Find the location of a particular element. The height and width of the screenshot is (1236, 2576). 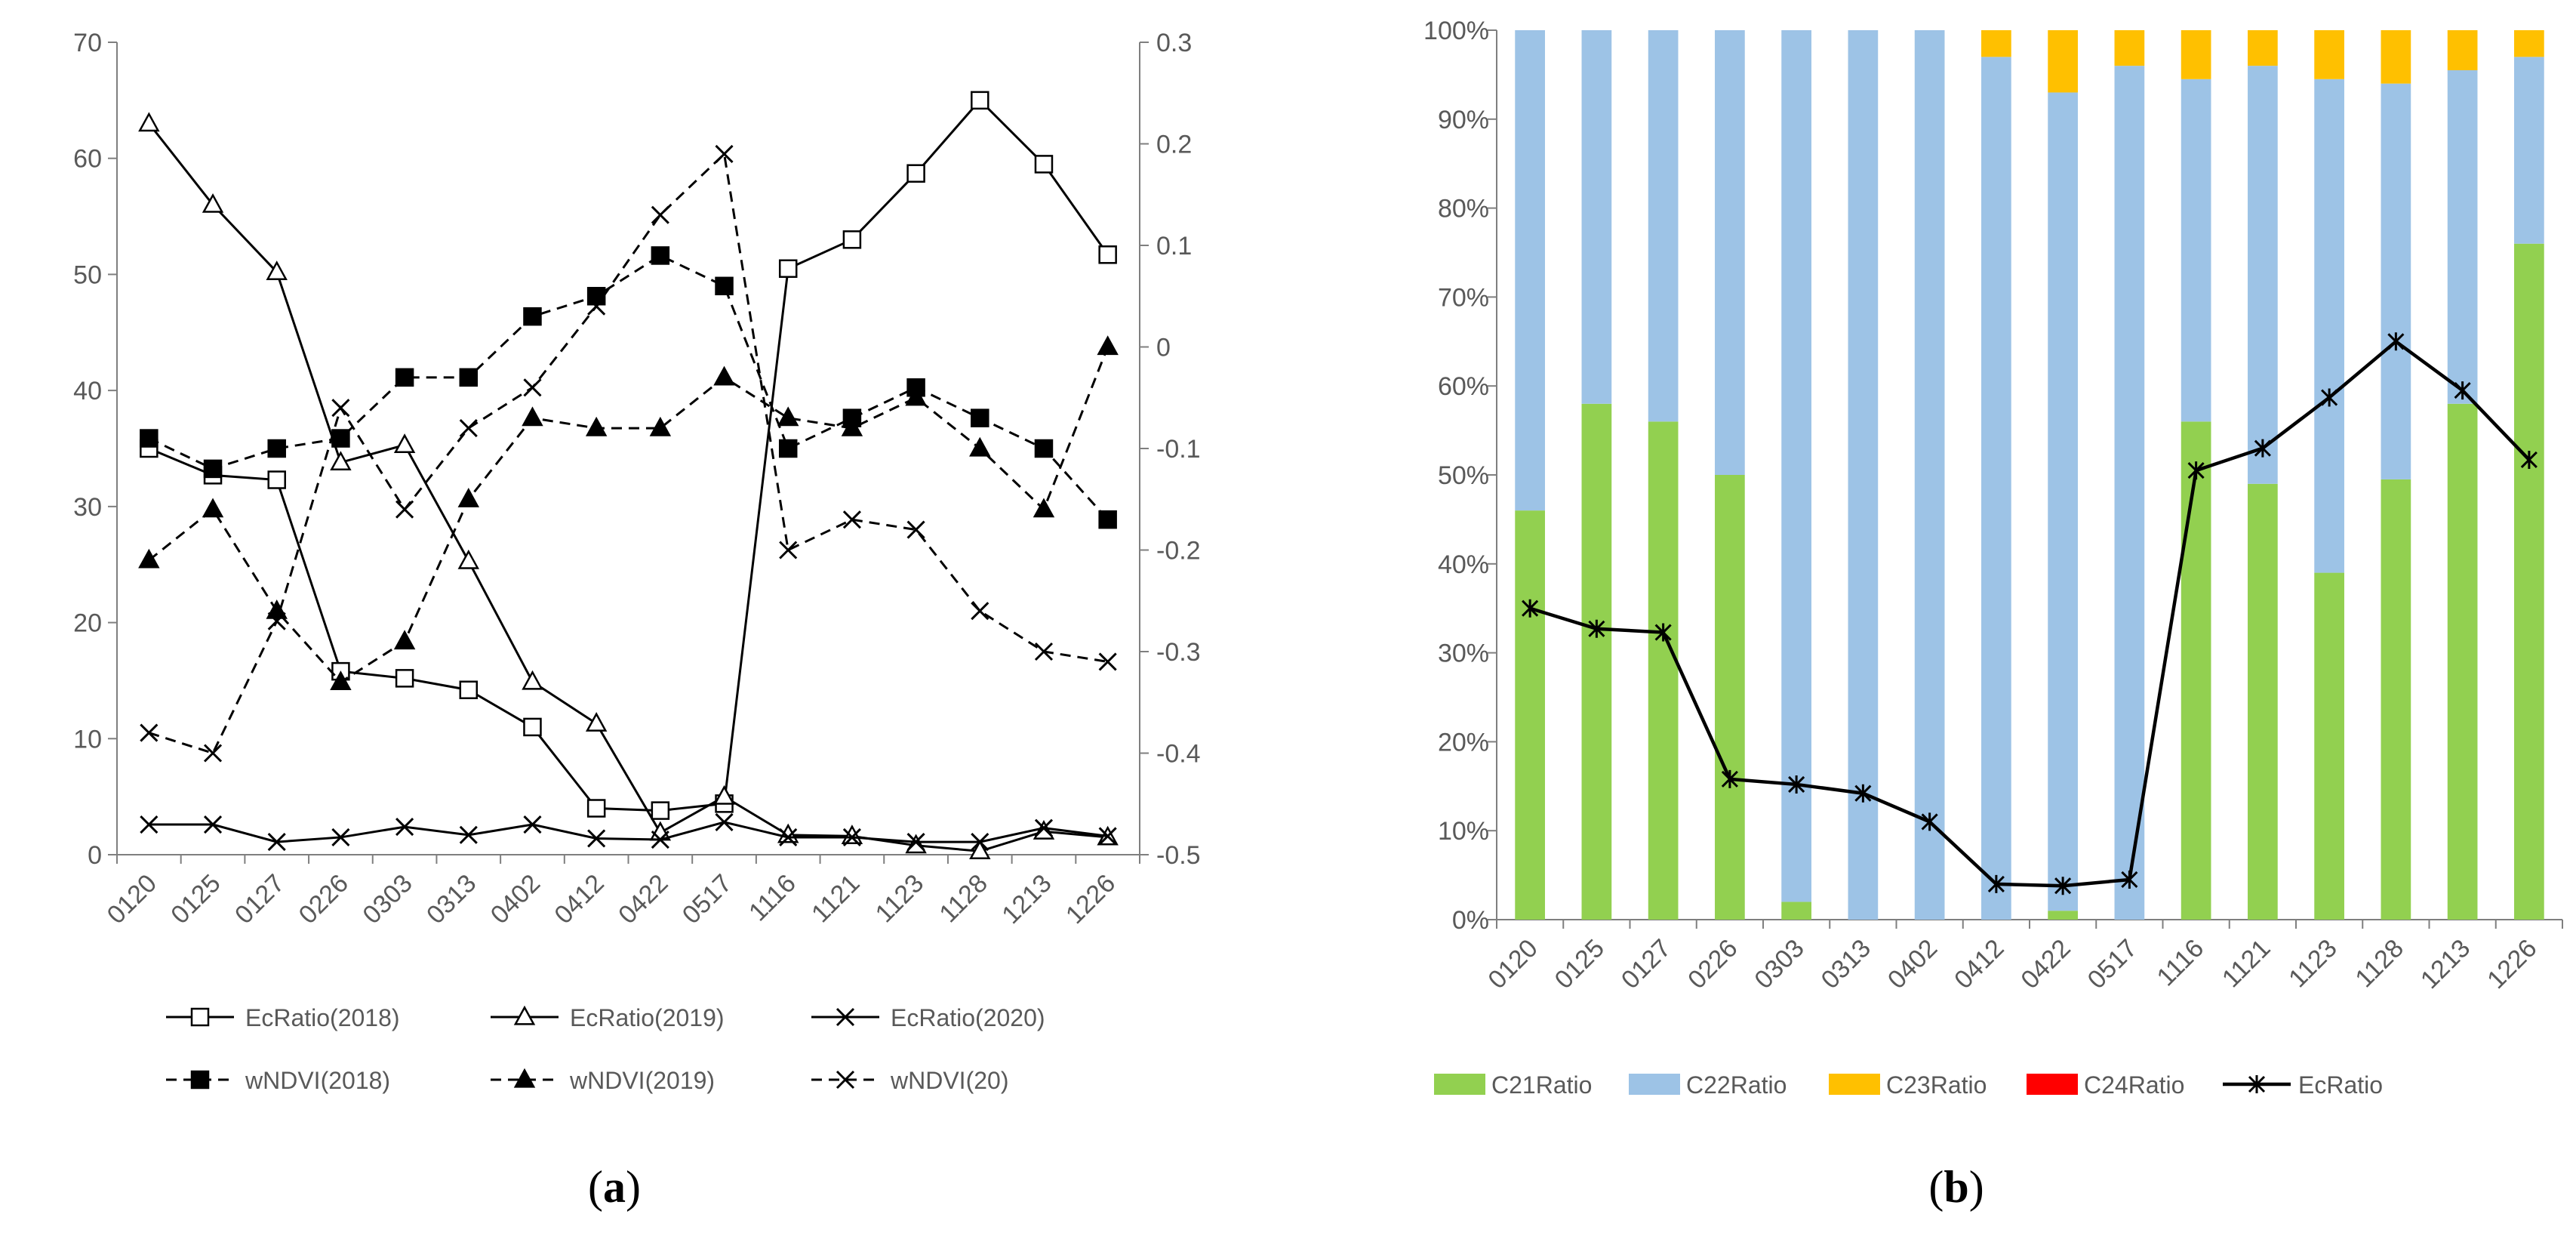

y-tick-label: 70% is located at coordinates (1463, 297).